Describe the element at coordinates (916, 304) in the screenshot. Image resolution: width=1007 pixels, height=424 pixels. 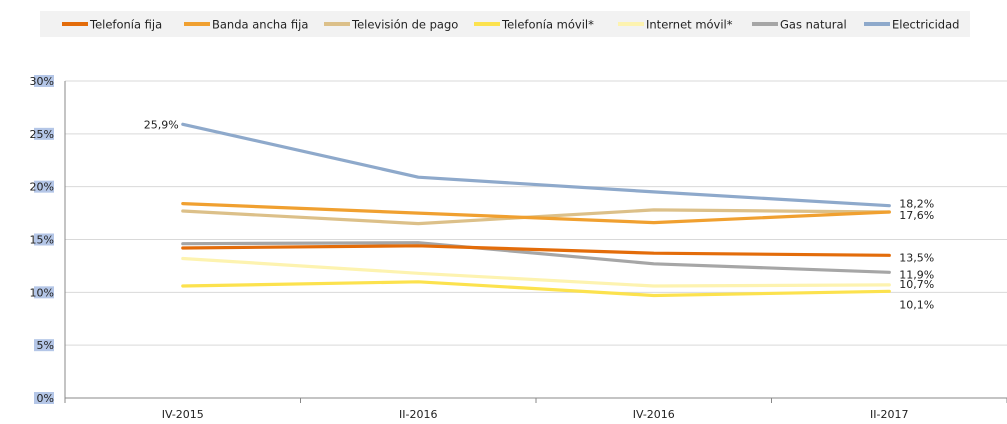
I see `data-label: 10,1%` at that location.